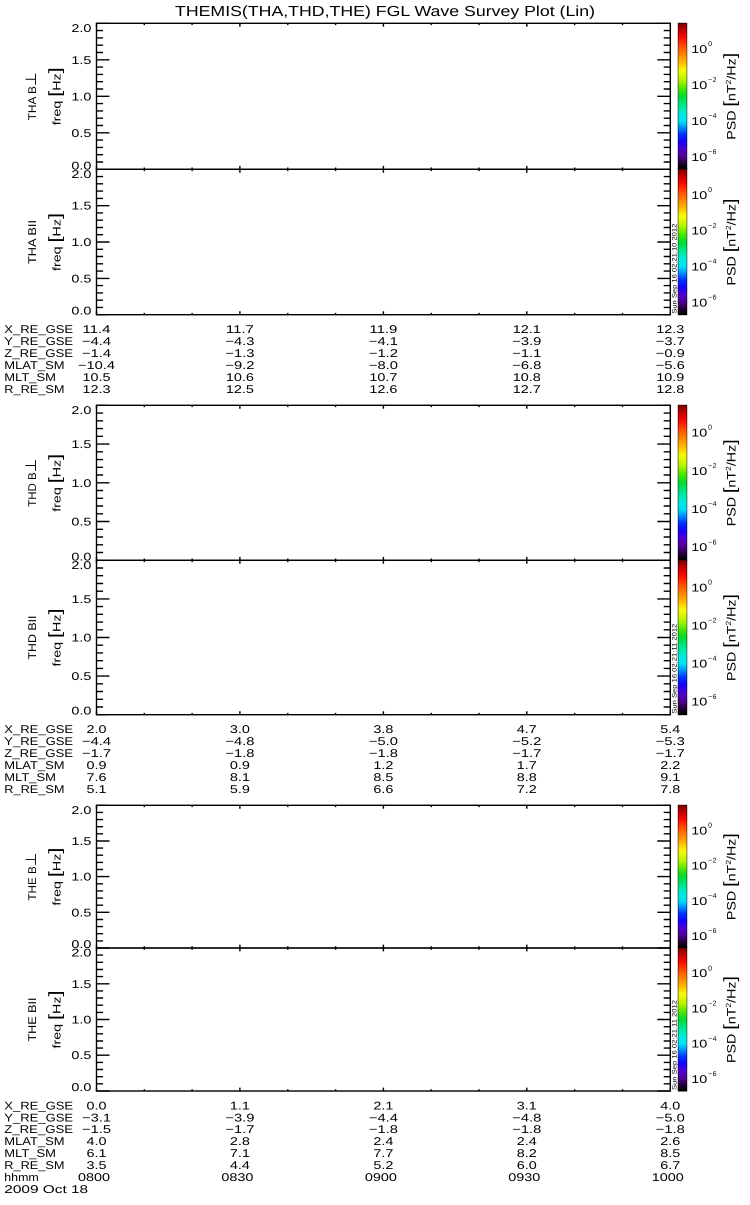 The height and width of the screenshot is (1205, 750). Describe the element at coordinates (730, 242) in the screenshot. I see `svg-text: PSD [nT2/Hz]` at that location.